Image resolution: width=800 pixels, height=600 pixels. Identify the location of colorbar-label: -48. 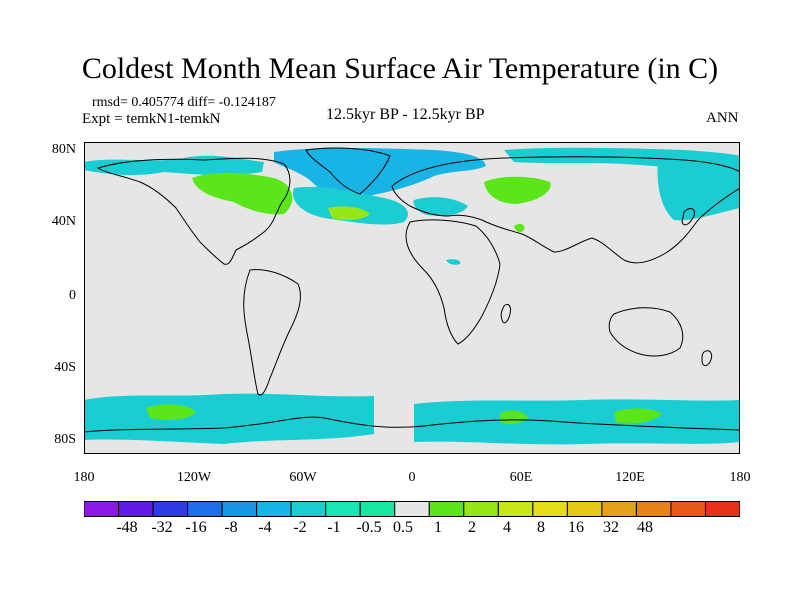
(127, 527).